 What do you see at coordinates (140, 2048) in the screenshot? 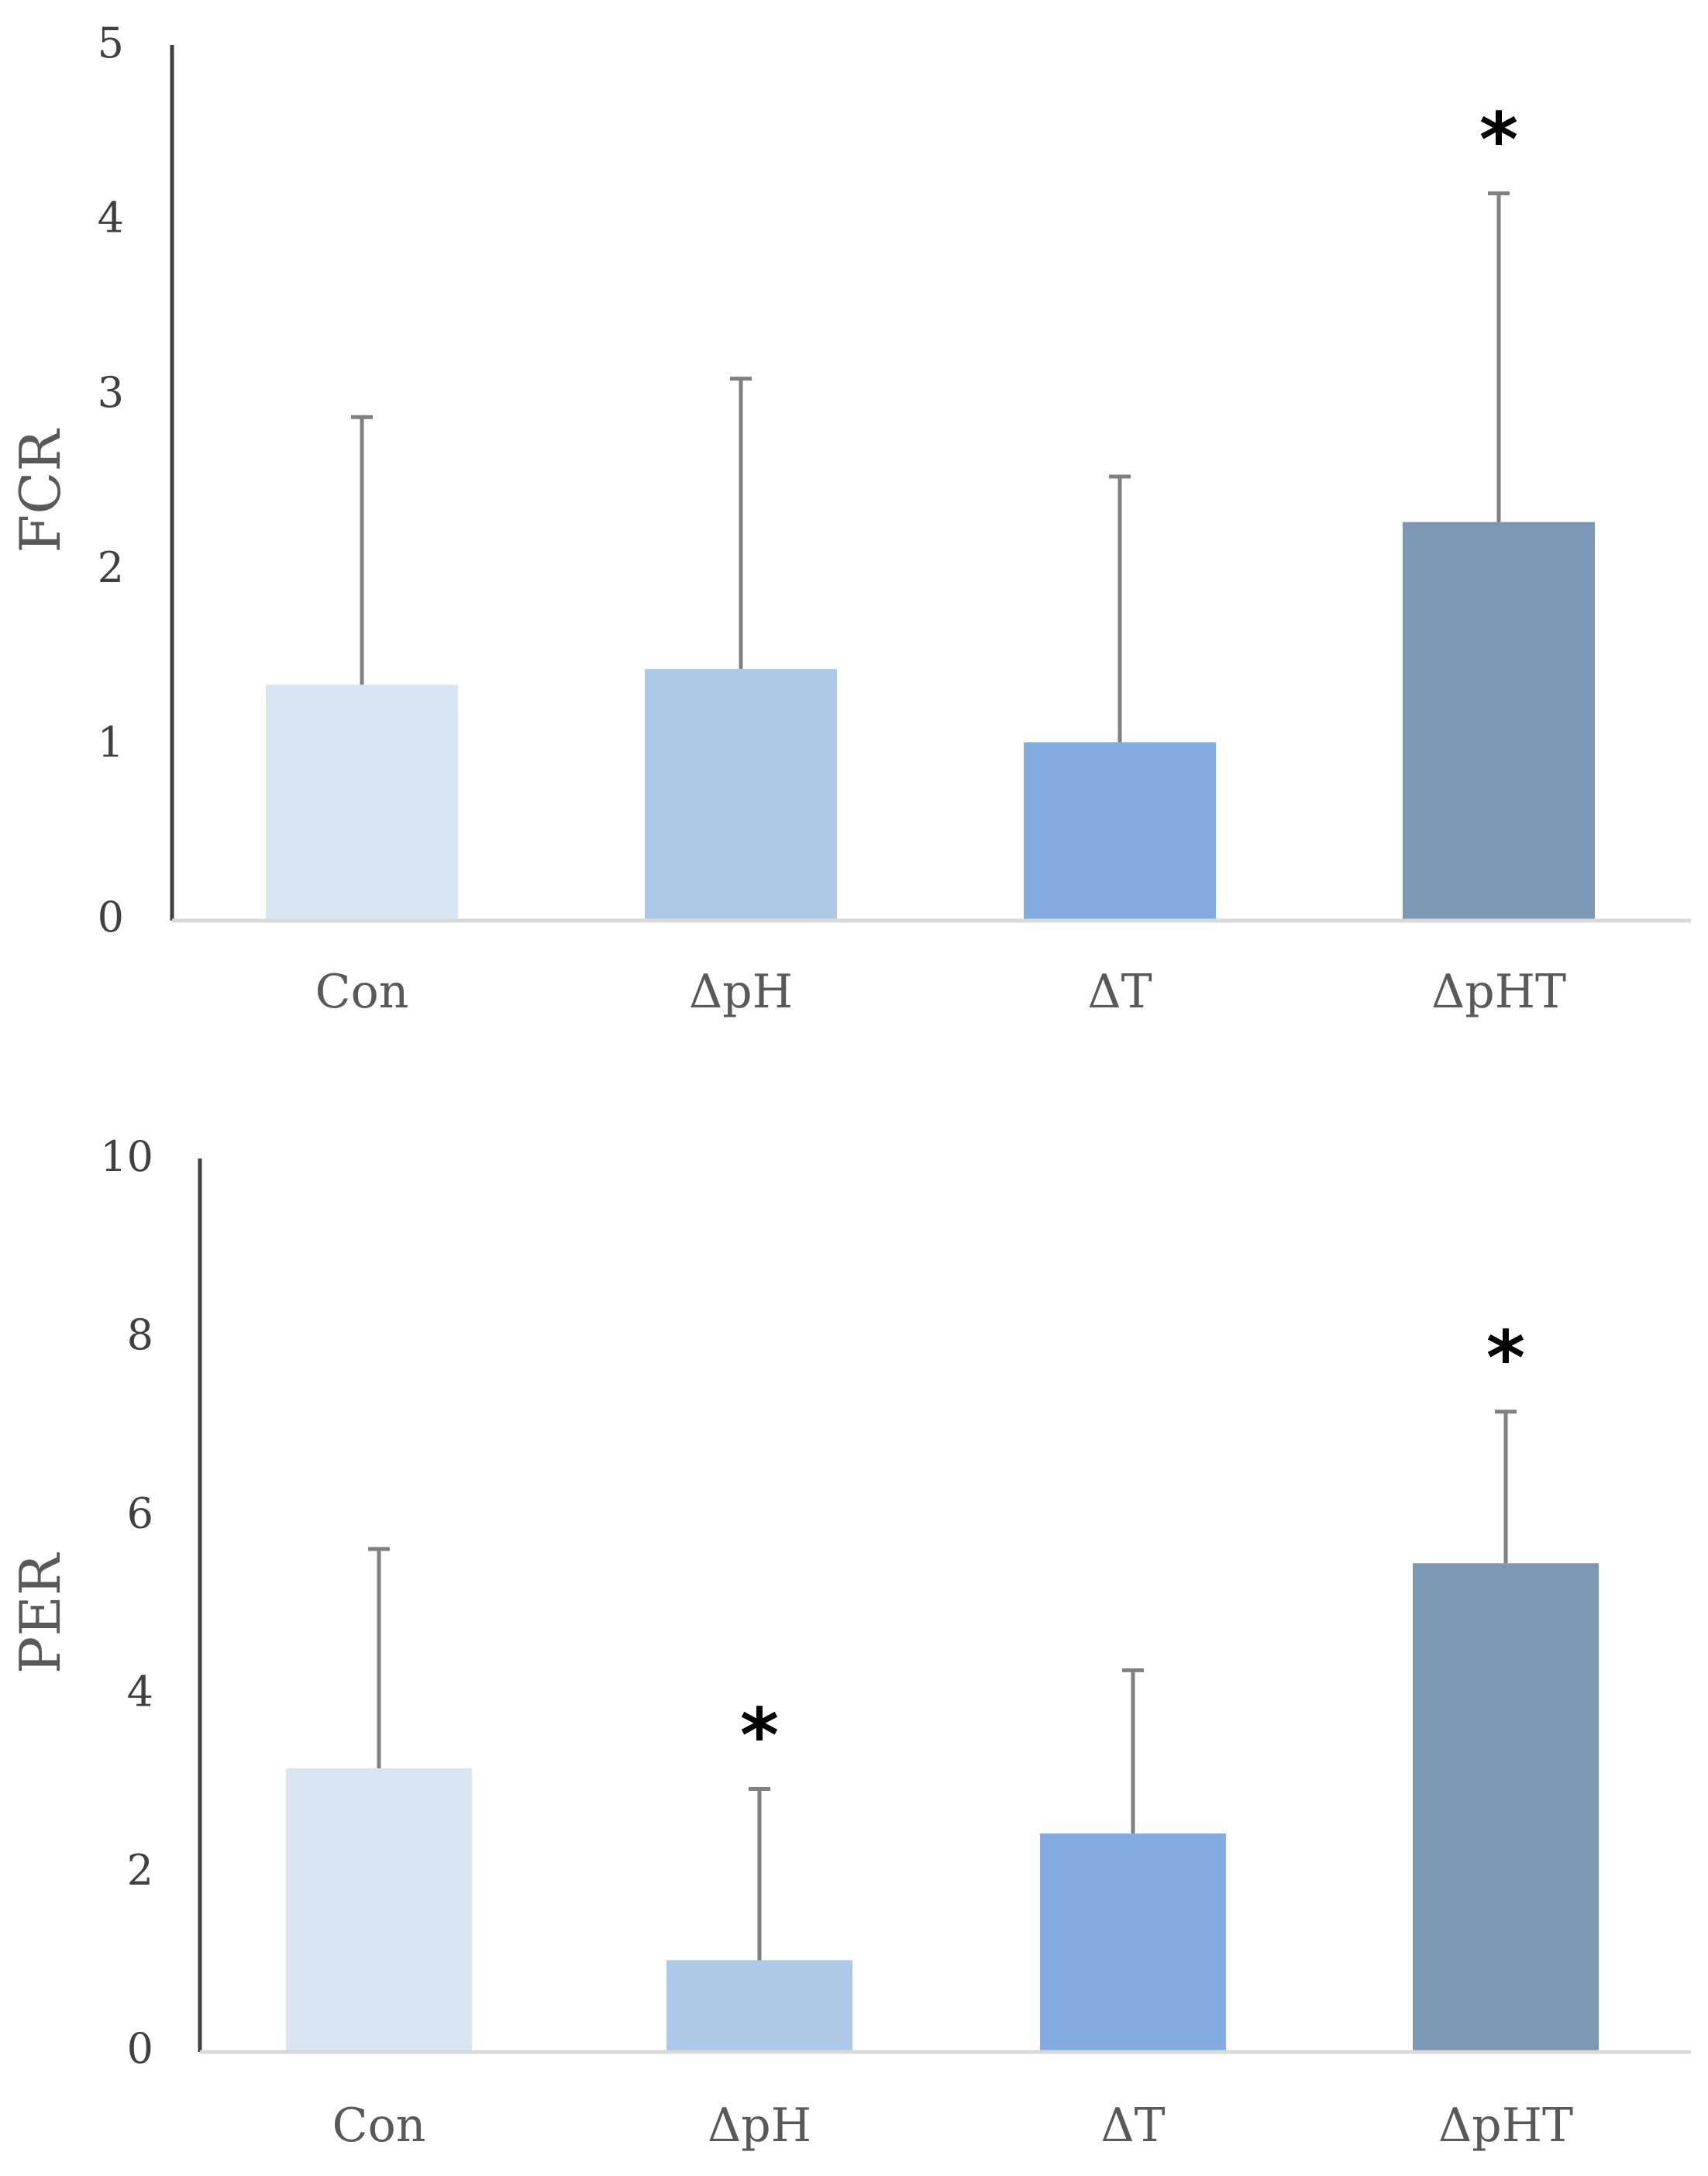
I see `per-y-tick-label: 0` at bounding box center [140, 2048].